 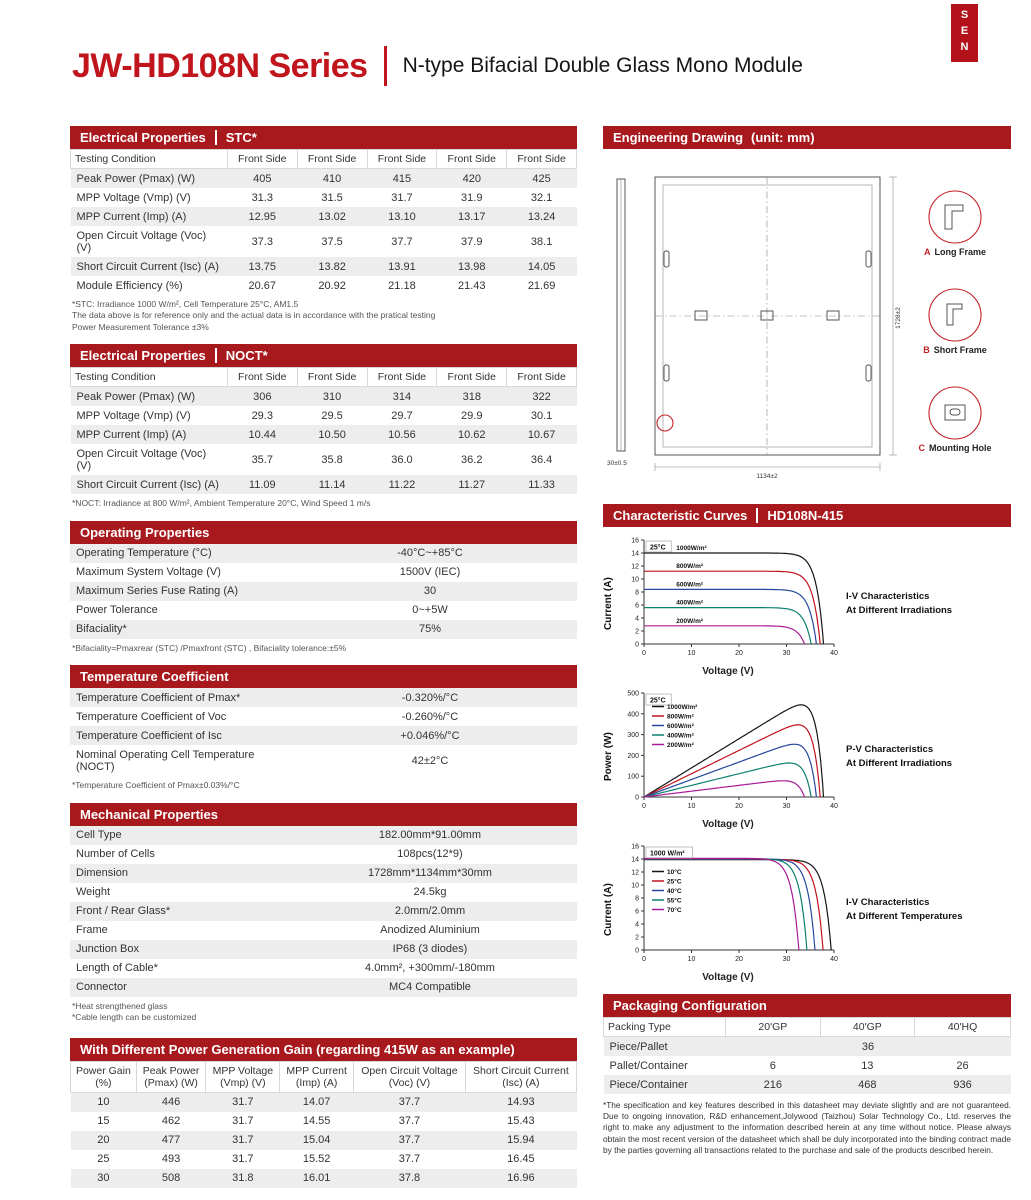 What do you see at coordinates (471, 396) in the screenshot?
I see `cell-value: 318` at bounding box center [471, 396].